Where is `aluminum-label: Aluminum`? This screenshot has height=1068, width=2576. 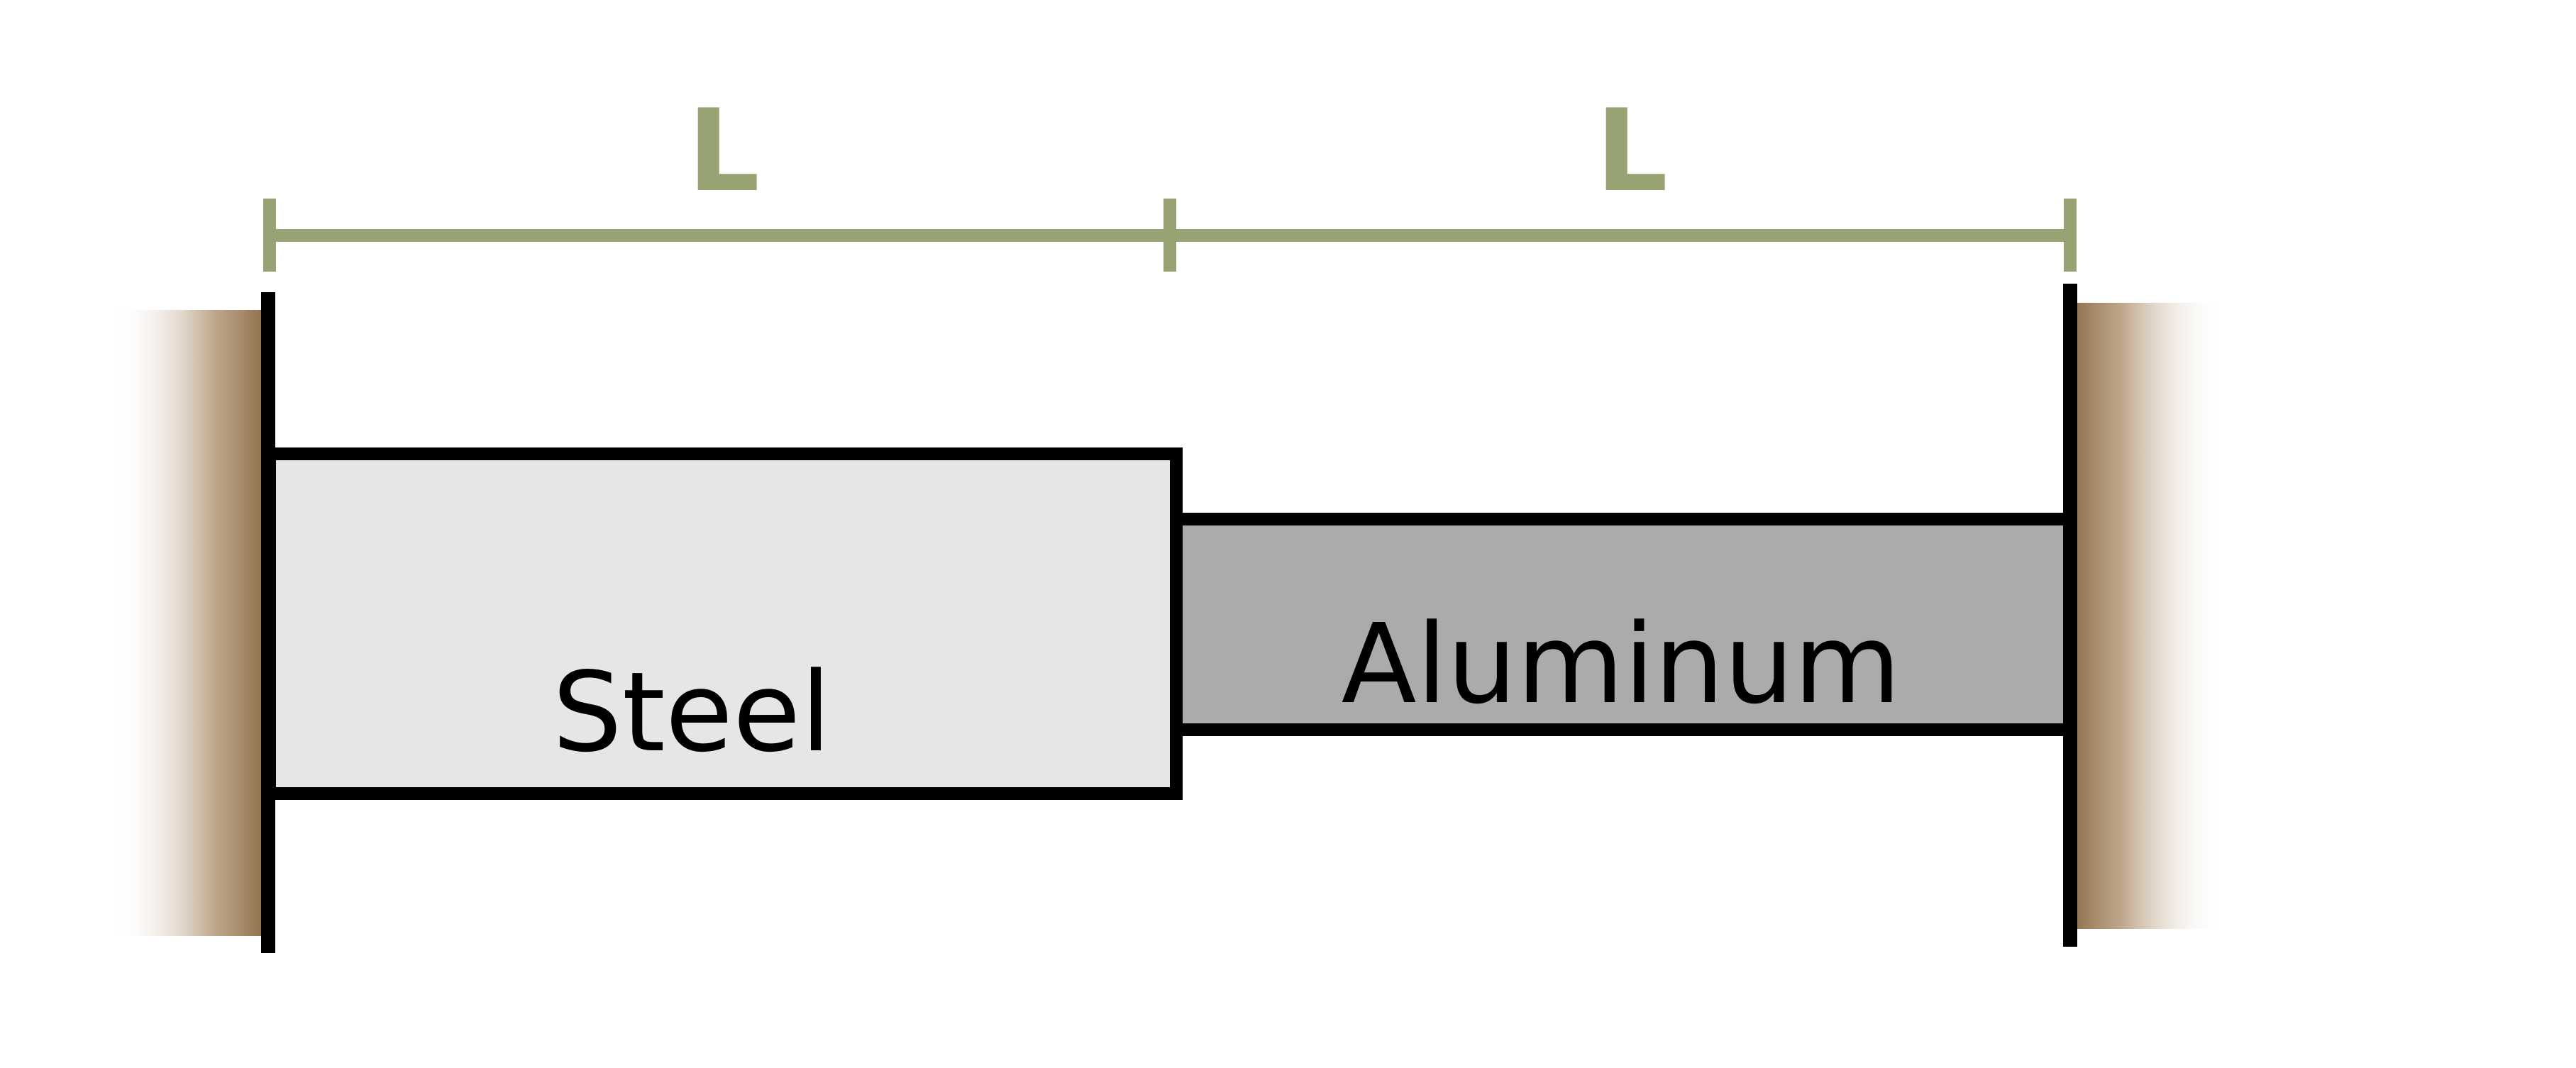 aluminum-label: Aluminum is located at coordinates (1621, 664).